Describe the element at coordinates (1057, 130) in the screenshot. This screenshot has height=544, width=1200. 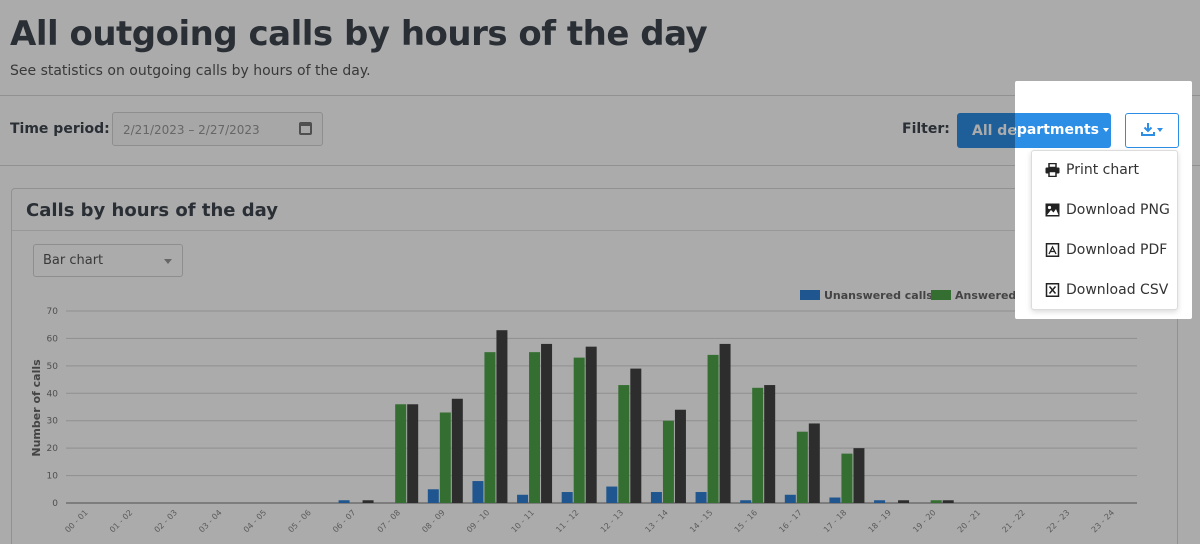
I see `department-filter-label: All departments` at that location.